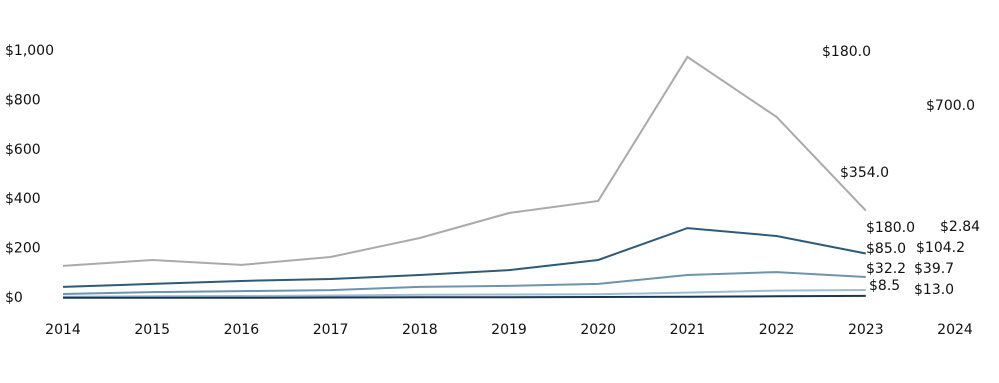 The width and height of the screenshot is (999, 383). Describe the element at coordinates (688, 330) in the screenshot. I see `x-tick-label: 2021` at that location.